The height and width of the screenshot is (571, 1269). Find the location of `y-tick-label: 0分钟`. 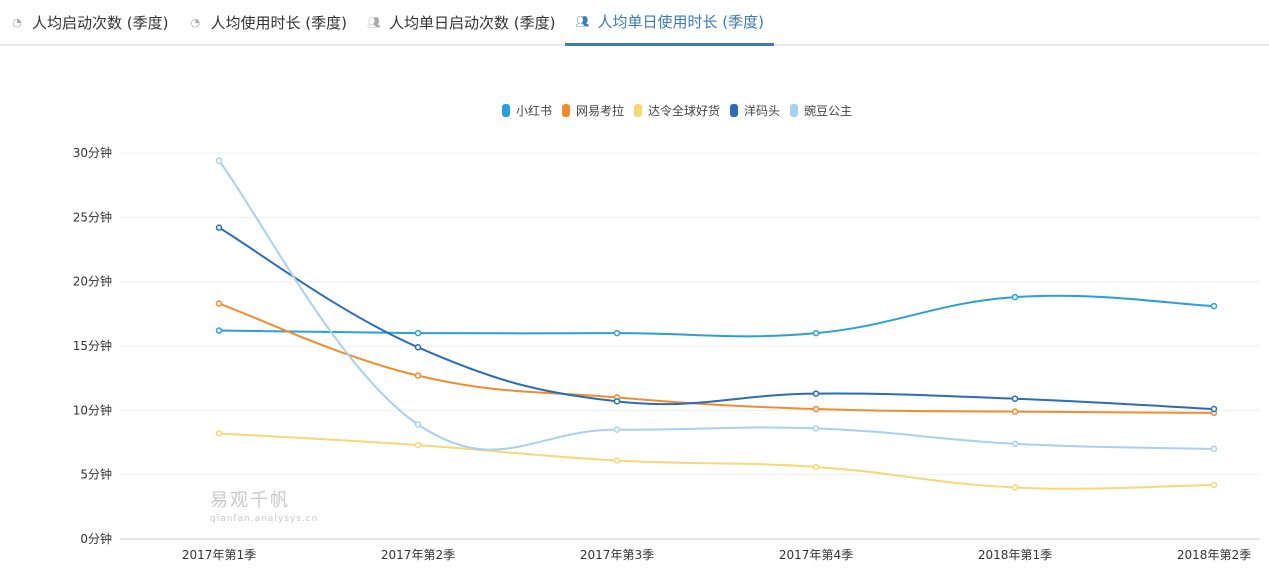

y-tick-label: 0分钟 is located at coordinates (96, 538).